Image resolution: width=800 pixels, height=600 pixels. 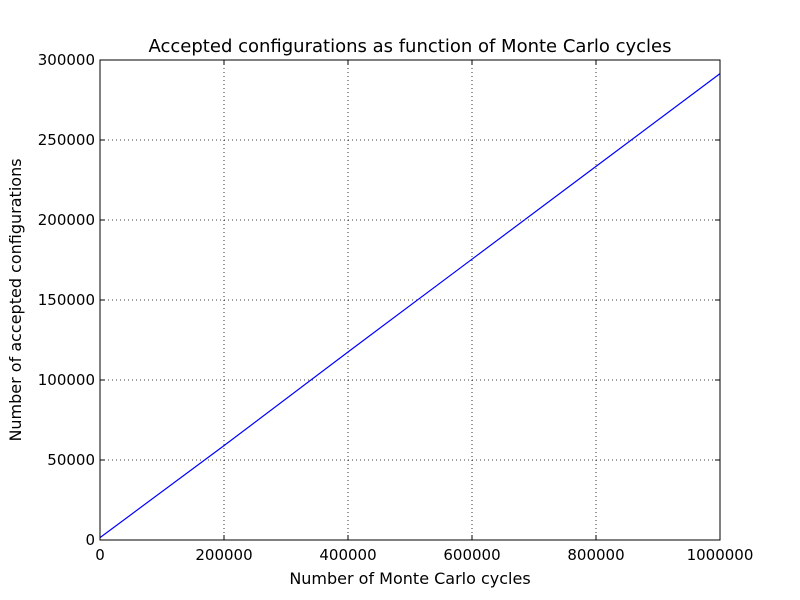 What do you see at coordinates (471, 555) in the screenshot?
I see `x-tick-label: 600000` at bounding box center [471, 555].